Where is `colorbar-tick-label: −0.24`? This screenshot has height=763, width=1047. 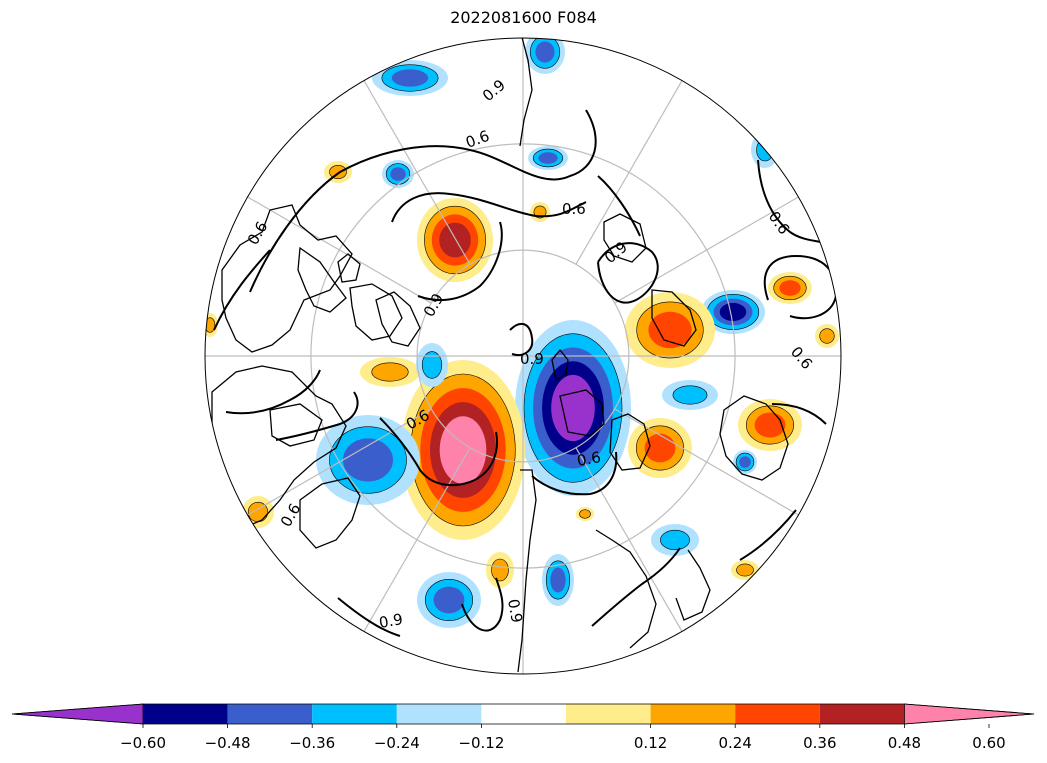 colorbar-tick-label: −0.24 is located at coordinates (397, 743).